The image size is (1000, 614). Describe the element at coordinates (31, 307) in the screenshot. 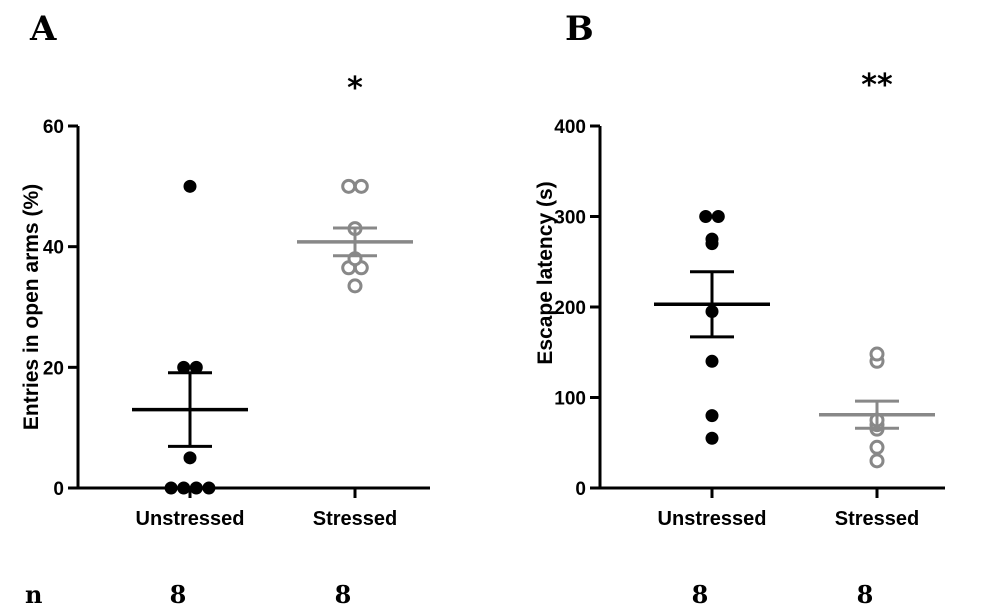

I see `y-axis-label: Entries in open arms (%)` at that location.